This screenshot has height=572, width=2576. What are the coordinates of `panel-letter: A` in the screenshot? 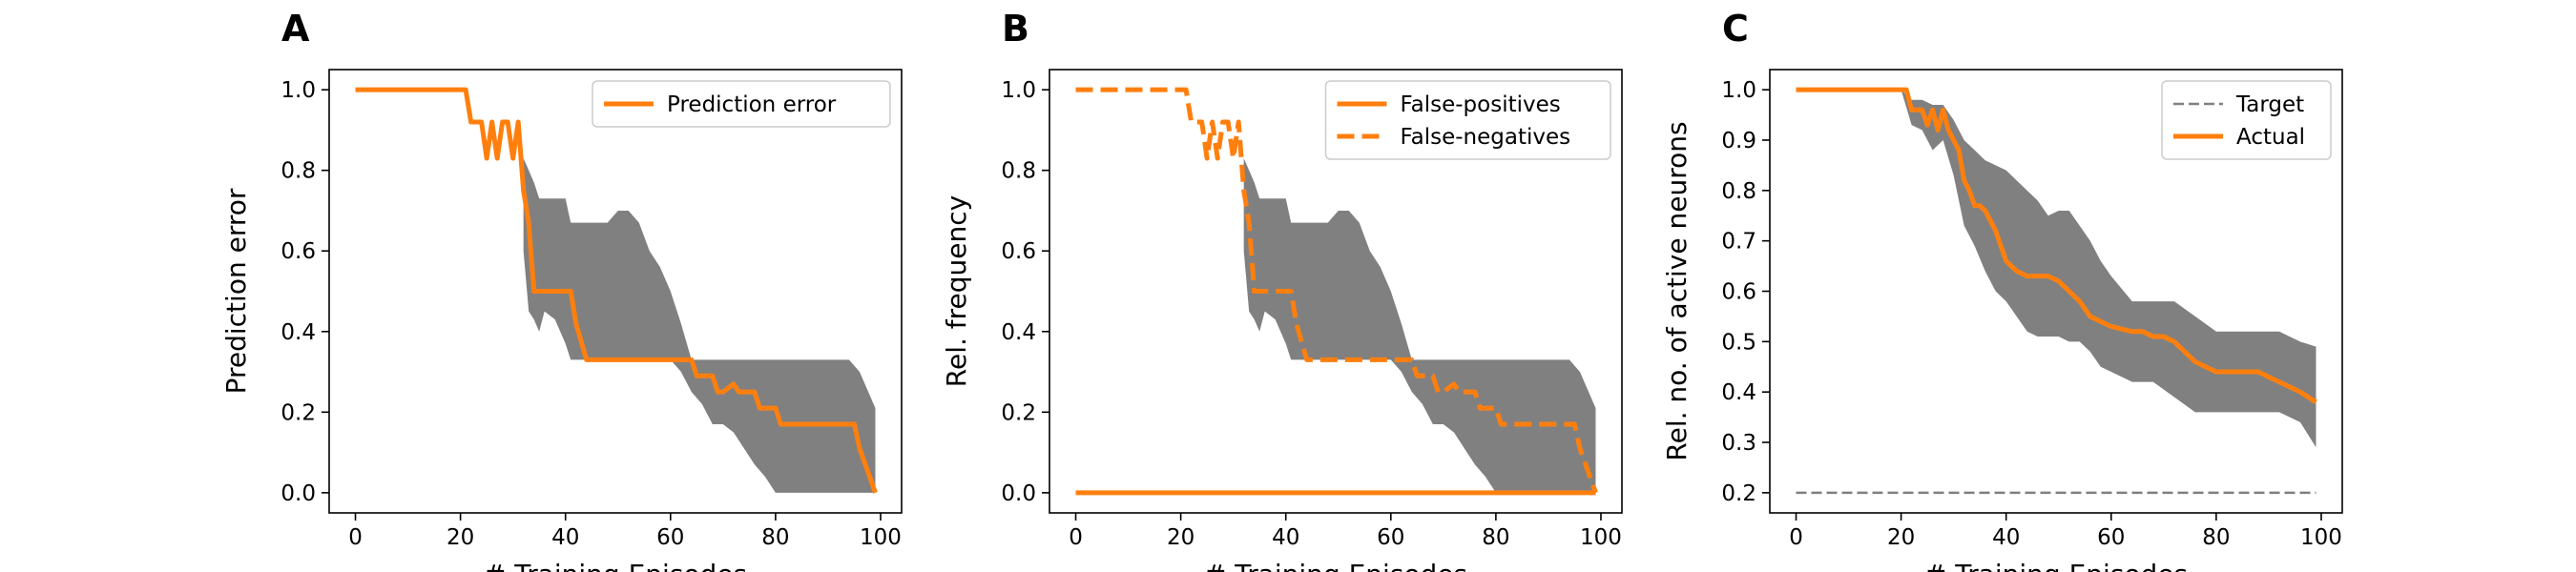 It's located at (295, 29).